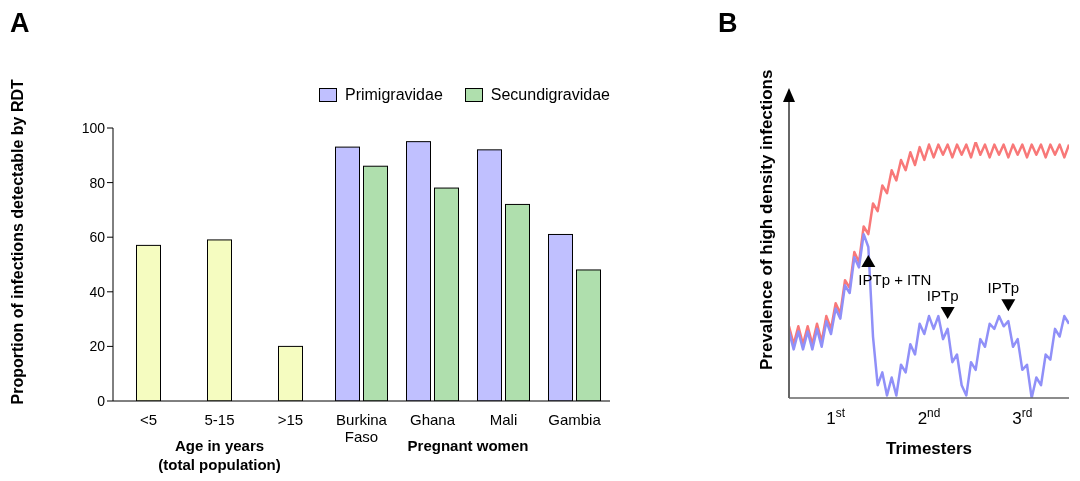  I want to click on x-tick-label: <5, so click(148, 419).